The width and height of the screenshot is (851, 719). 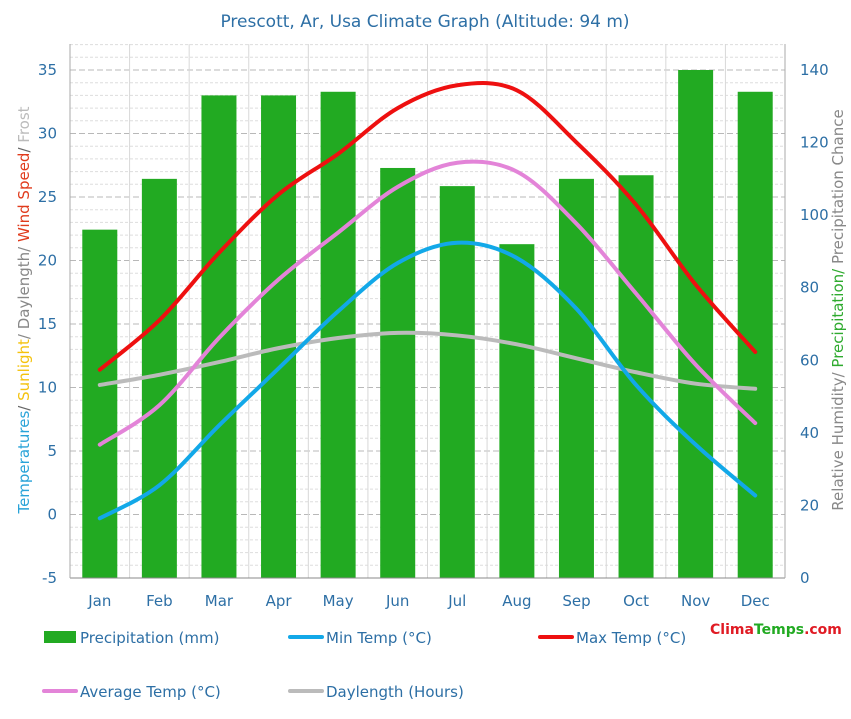 I want to click on x-tick-label: Oct, so click(x=636, y=601).